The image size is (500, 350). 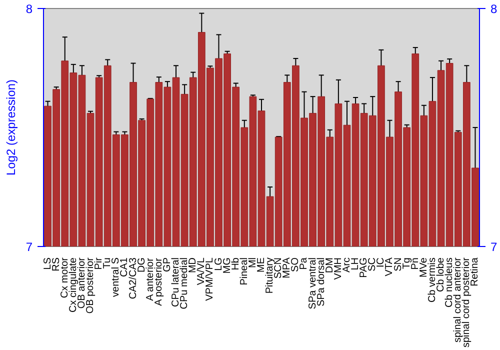 What do you see at coordinates (236, 263) in the screenshot?
I see `x-tick-label: Hb` at bounding box center [236, 263].